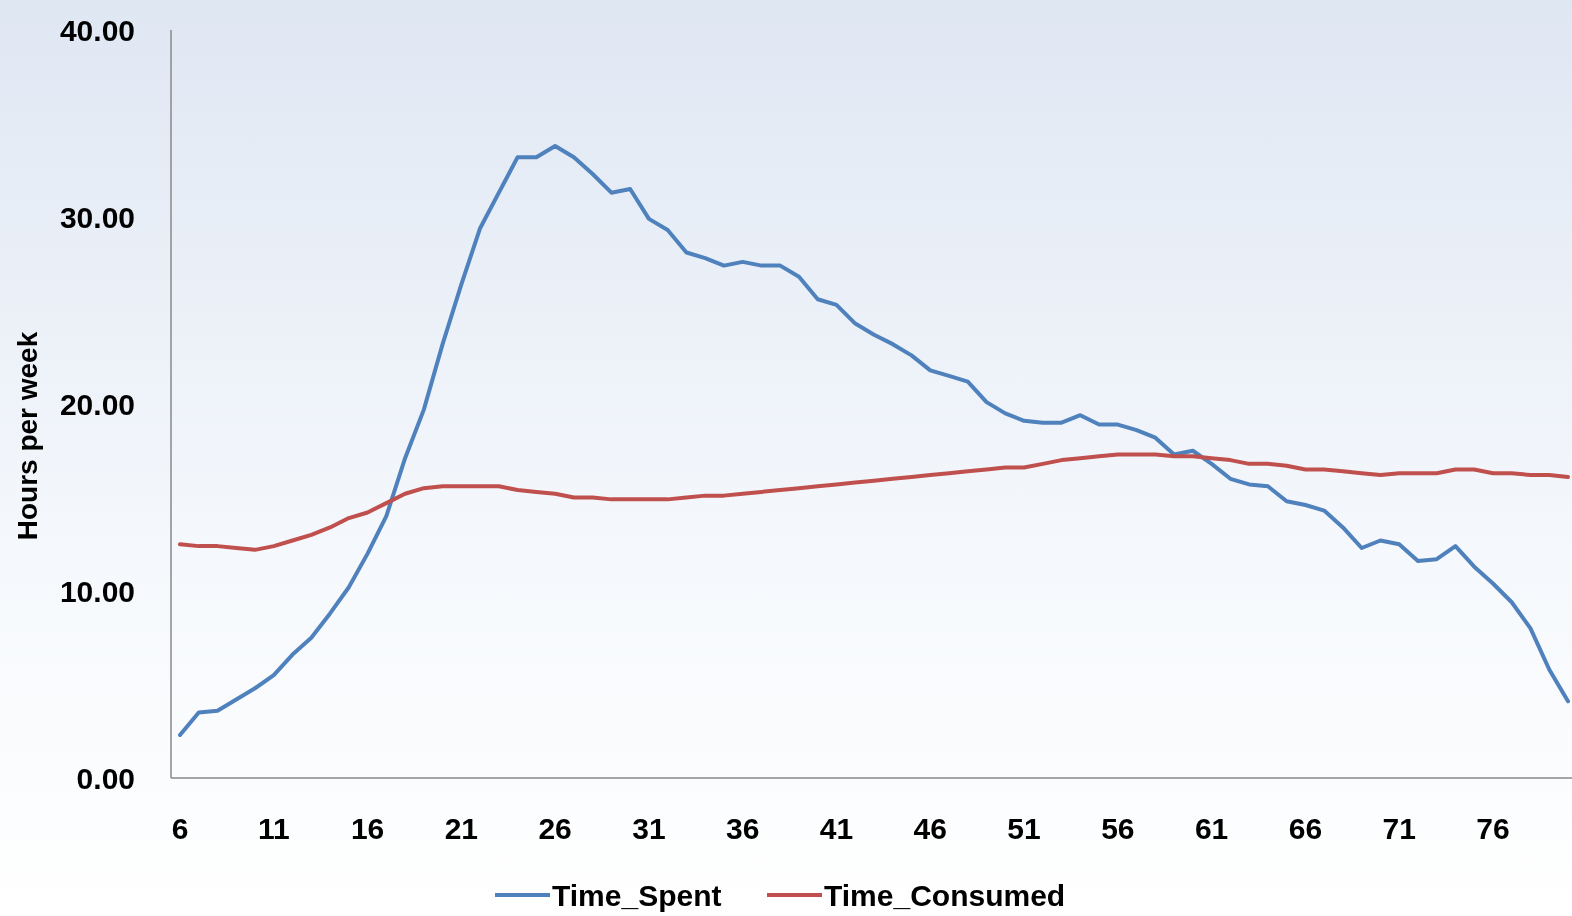 This screenshot has height=916, width=1572. Describe the element at coordinates (930, 828) in the screenshot. I see `x-tick-label: 46` at that location.